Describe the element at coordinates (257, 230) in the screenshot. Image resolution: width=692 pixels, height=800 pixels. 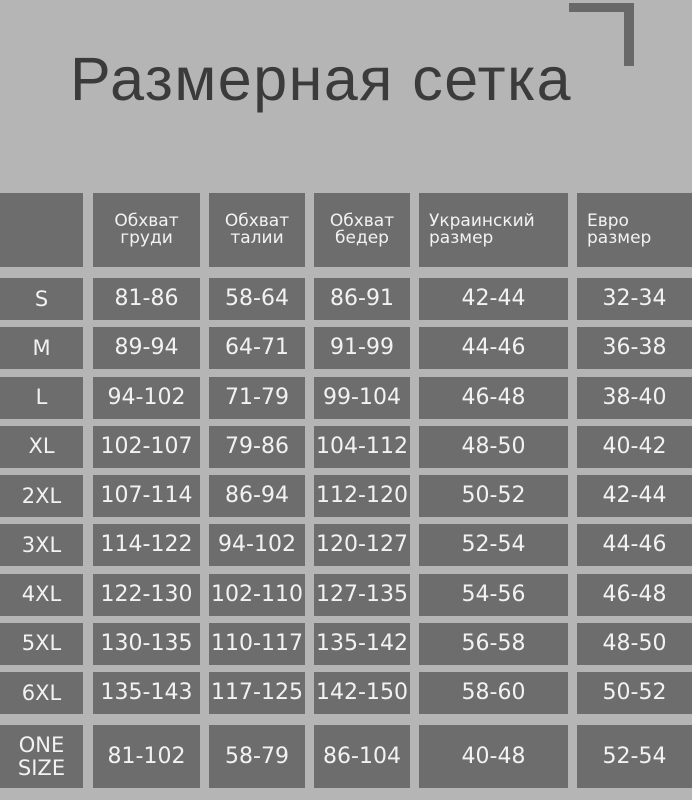
I see `header-cell-waist: Обхват талии` at that location.